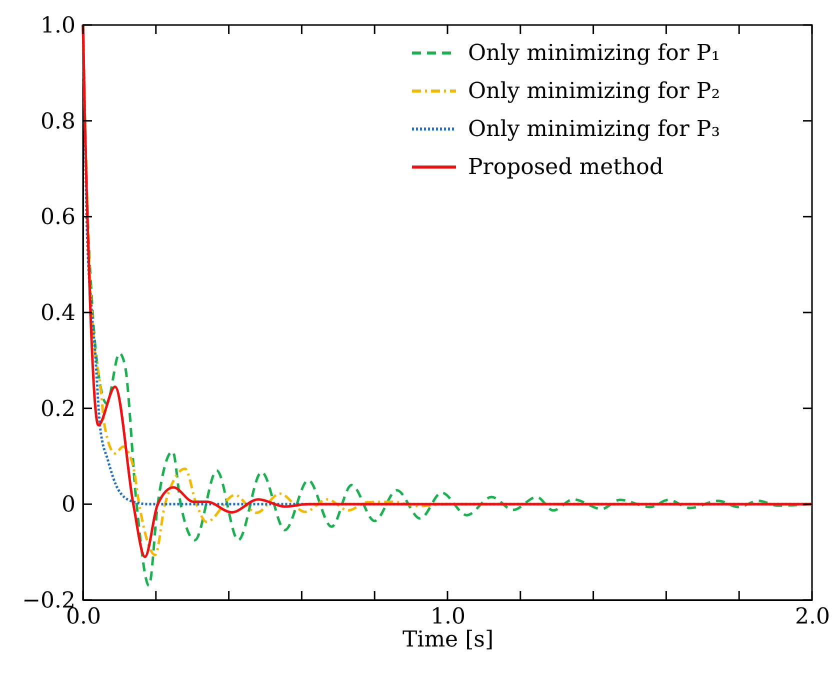 This screenshot has width=836, height=674. I want to click on legend-label: Only minimizing for P₂, so click(594, 91).